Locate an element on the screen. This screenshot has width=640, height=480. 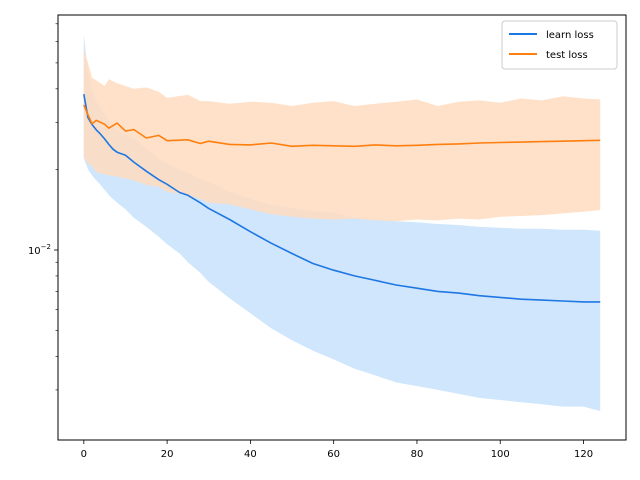
legend-label-test-loss: test loss is located at coordinates (567, 55).